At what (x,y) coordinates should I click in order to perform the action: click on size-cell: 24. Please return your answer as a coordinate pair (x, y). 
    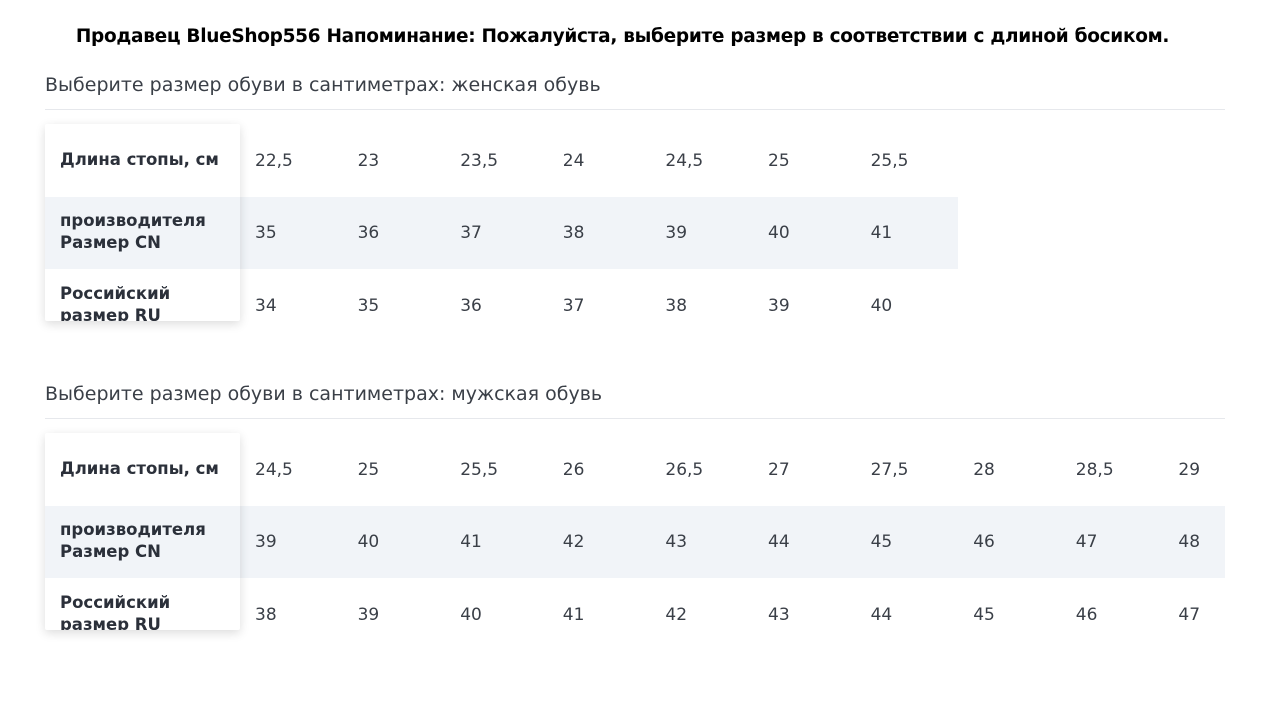
    Looking at the image, I should click on (573, 161).